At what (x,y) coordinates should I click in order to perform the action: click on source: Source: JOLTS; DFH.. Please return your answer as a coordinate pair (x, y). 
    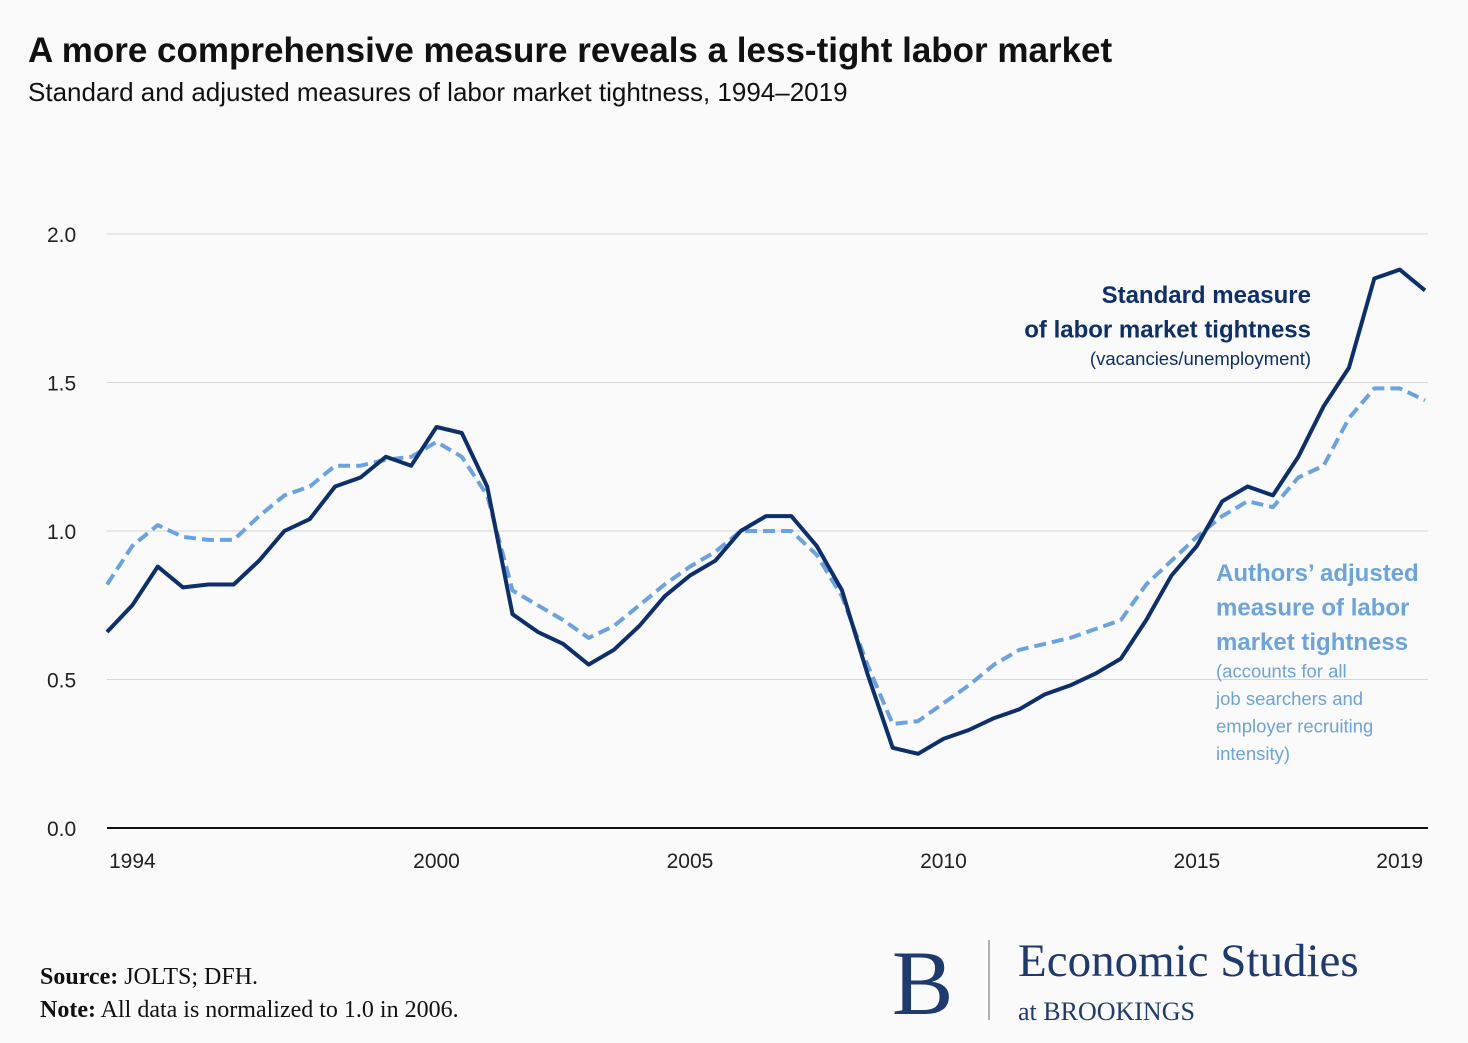
    Looking at the image, I should click on (149, 977).